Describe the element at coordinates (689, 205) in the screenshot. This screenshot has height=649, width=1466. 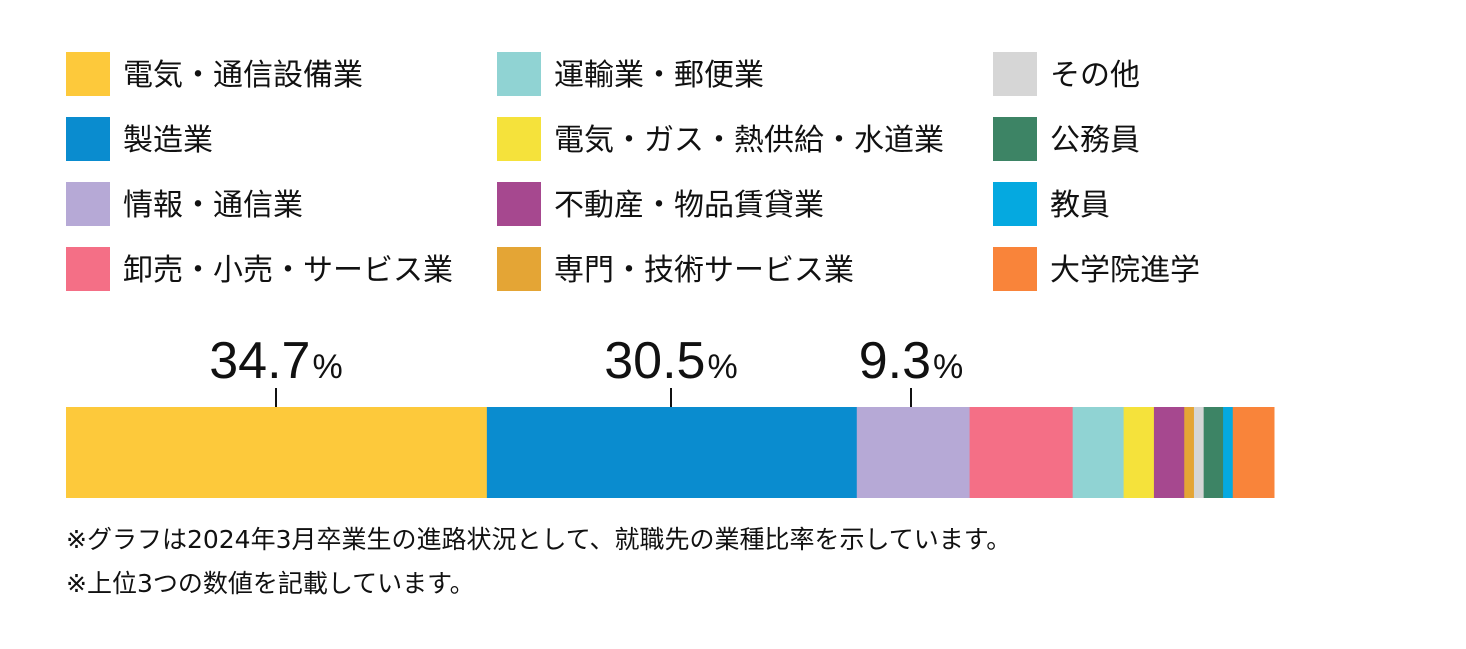
I see `legend-label: 不動産・物品賃貸業` at that location.